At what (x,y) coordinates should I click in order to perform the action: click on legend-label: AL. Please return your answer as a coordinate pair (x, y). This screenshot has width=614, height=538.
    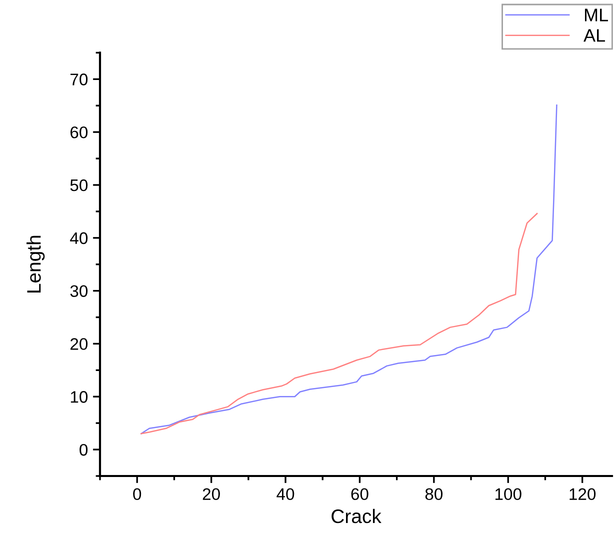
    Looking at the image, I should click on (594, 35).